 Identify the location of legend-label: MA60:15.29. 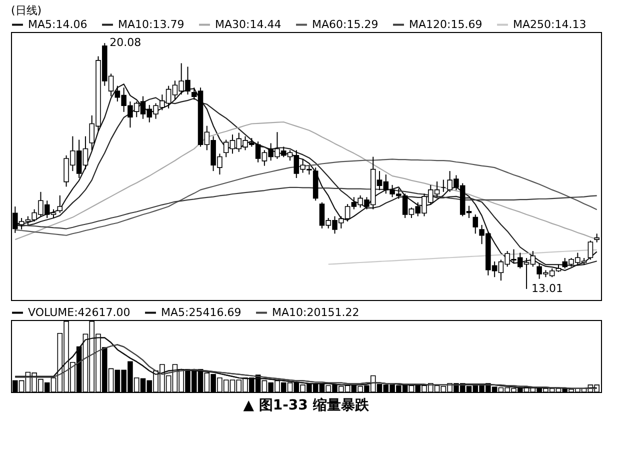
(345, 24).